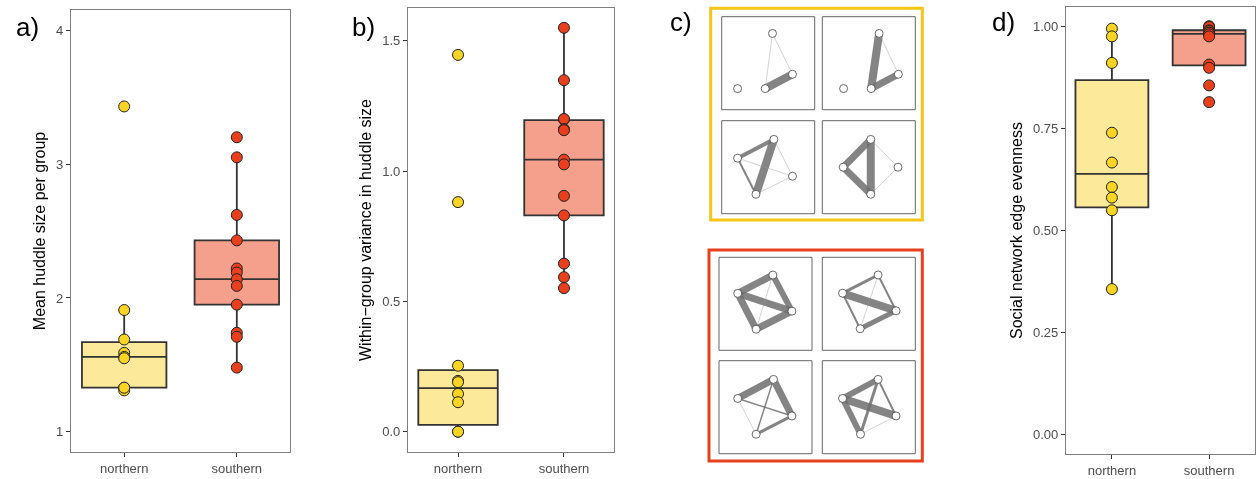 The image size is (1258, 479). Describe the element at coordinates (366, 229) in the screenshot. I see `y-axis-title: Within−group variance in huddle size` at that location.